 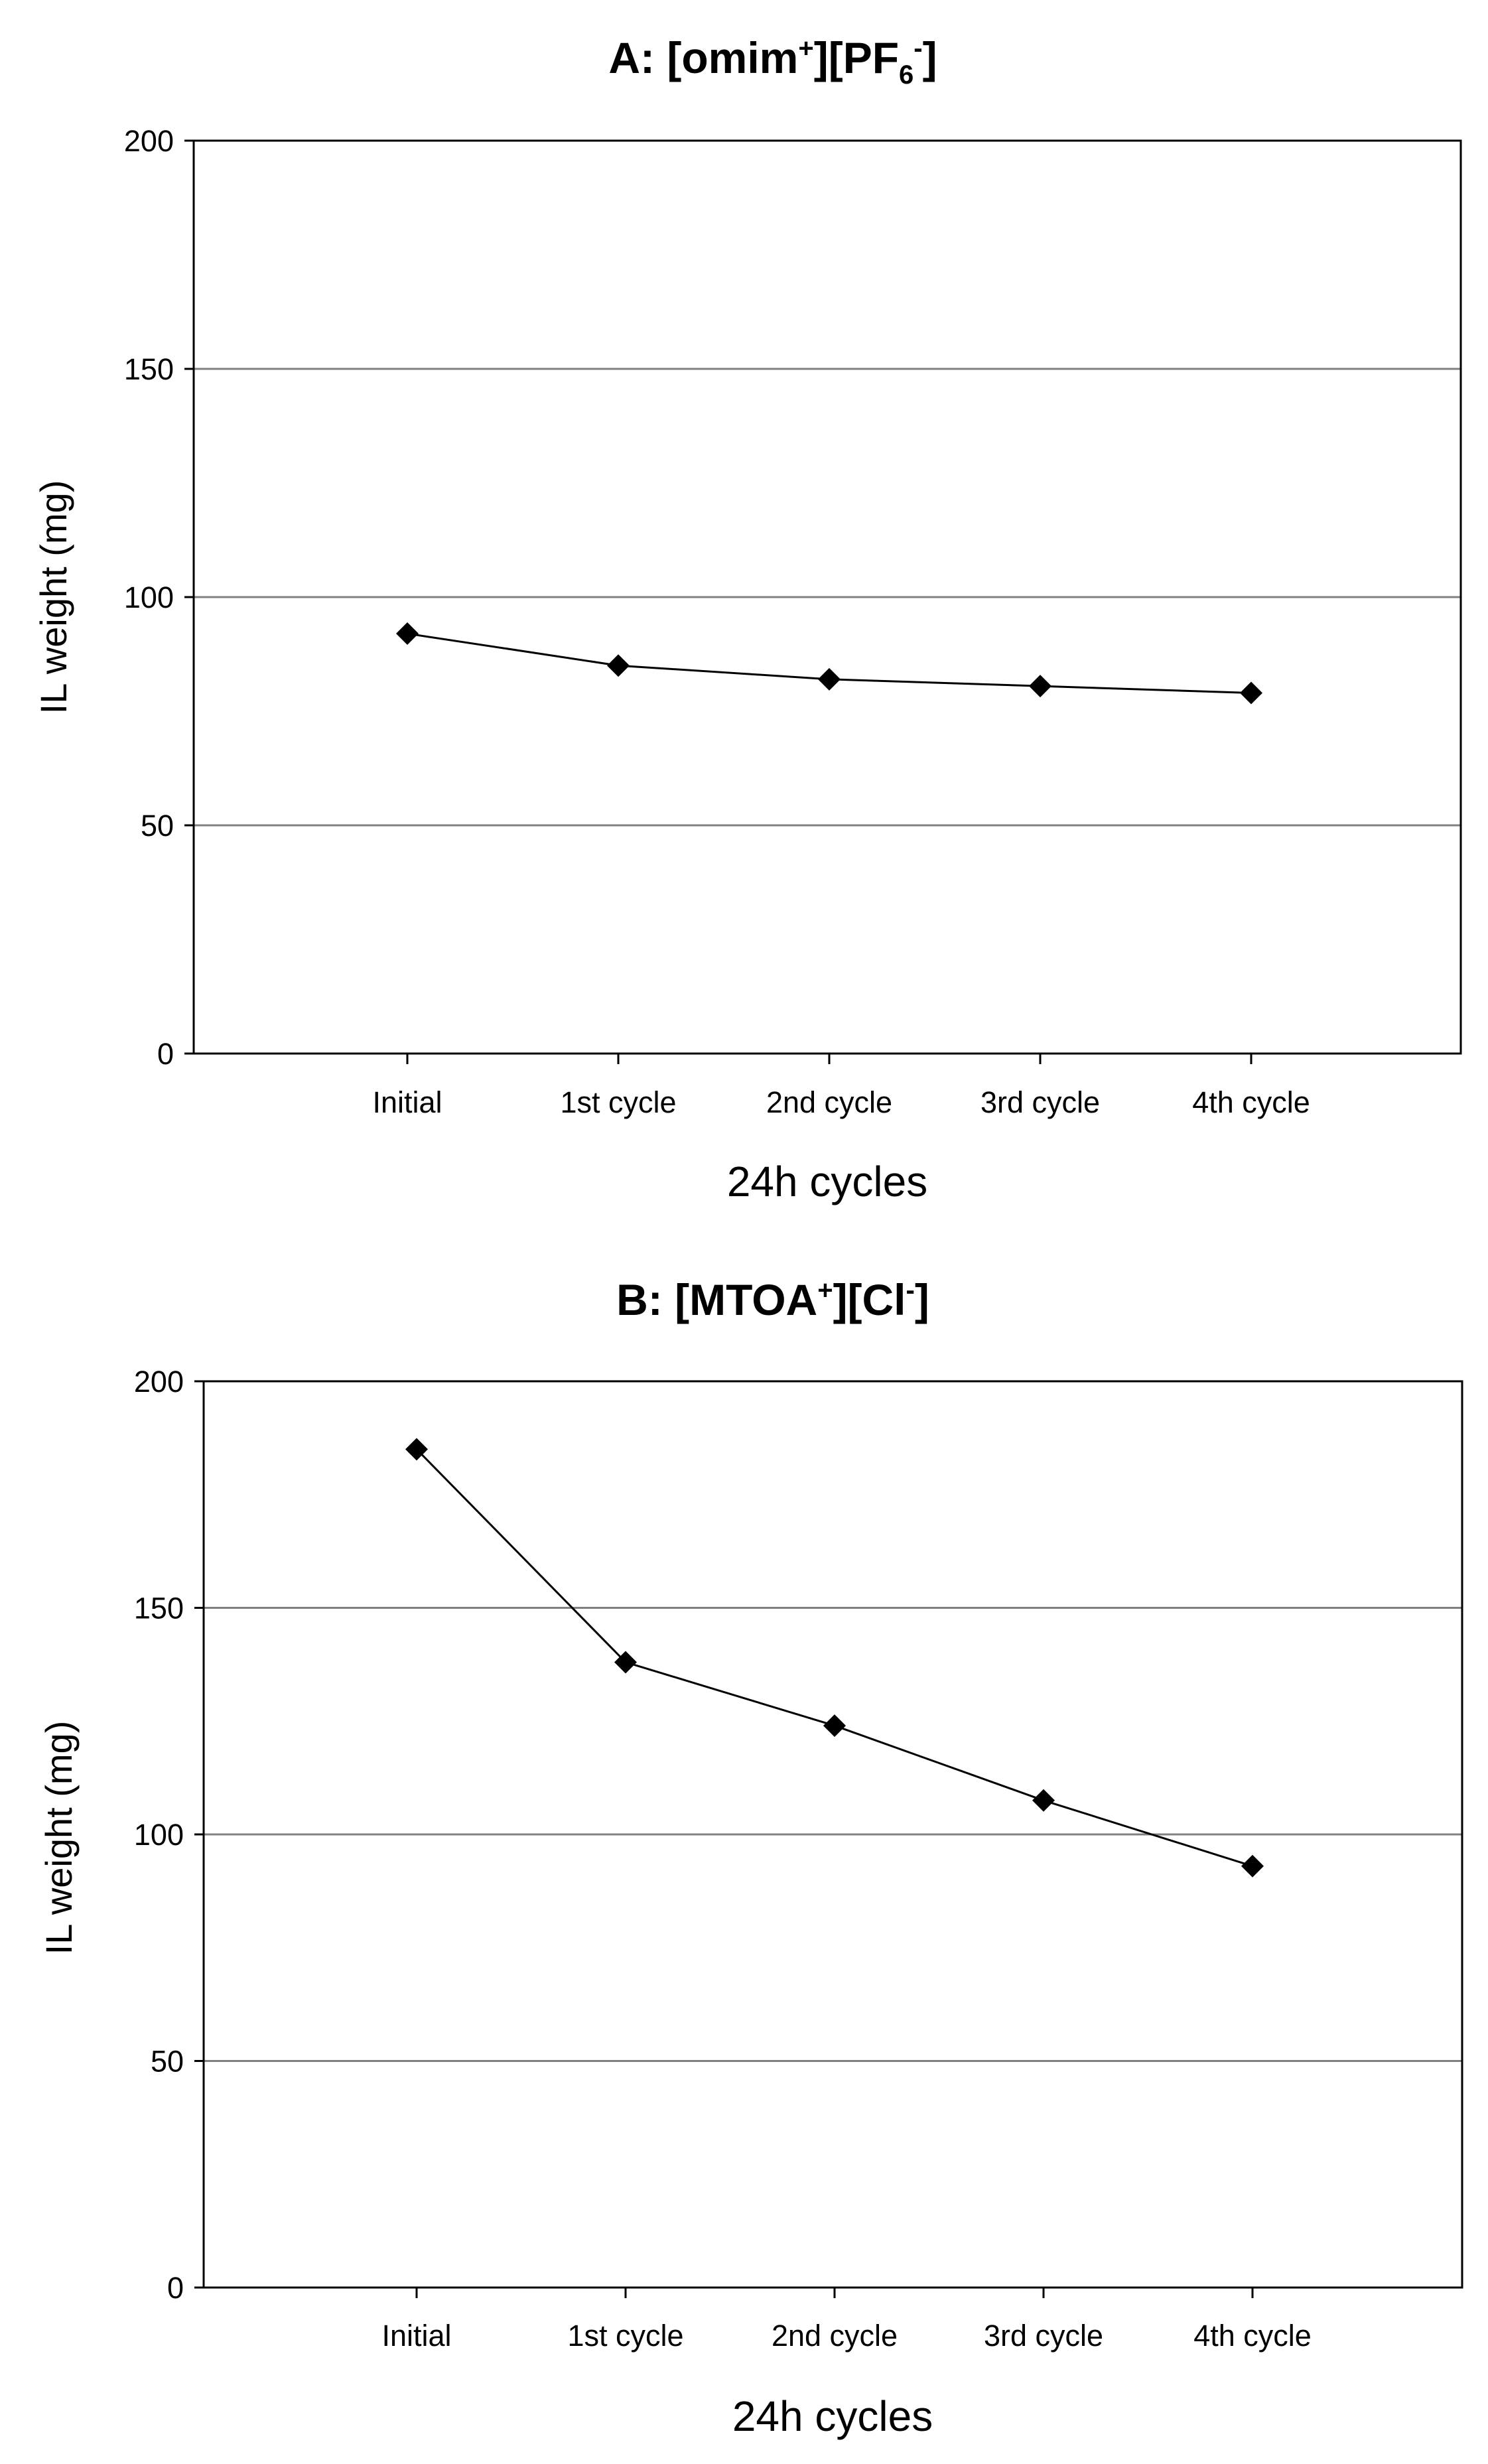 What do you see at coordinates (167, 2062) in the screenshot?
I see `chart-b-y-tick-label: 50` at bounding box center [167, 2062].